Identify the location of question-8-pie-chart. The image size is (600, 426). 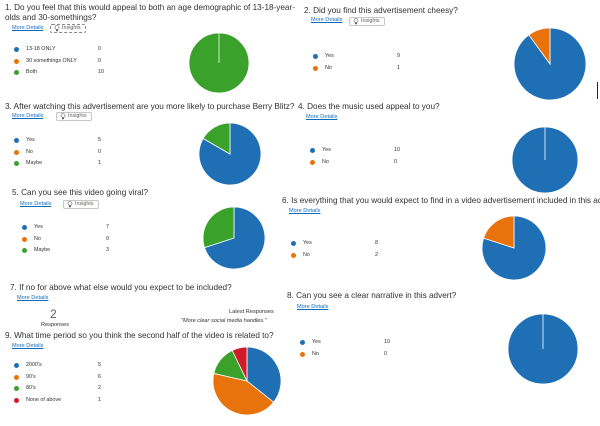
(543, 349).